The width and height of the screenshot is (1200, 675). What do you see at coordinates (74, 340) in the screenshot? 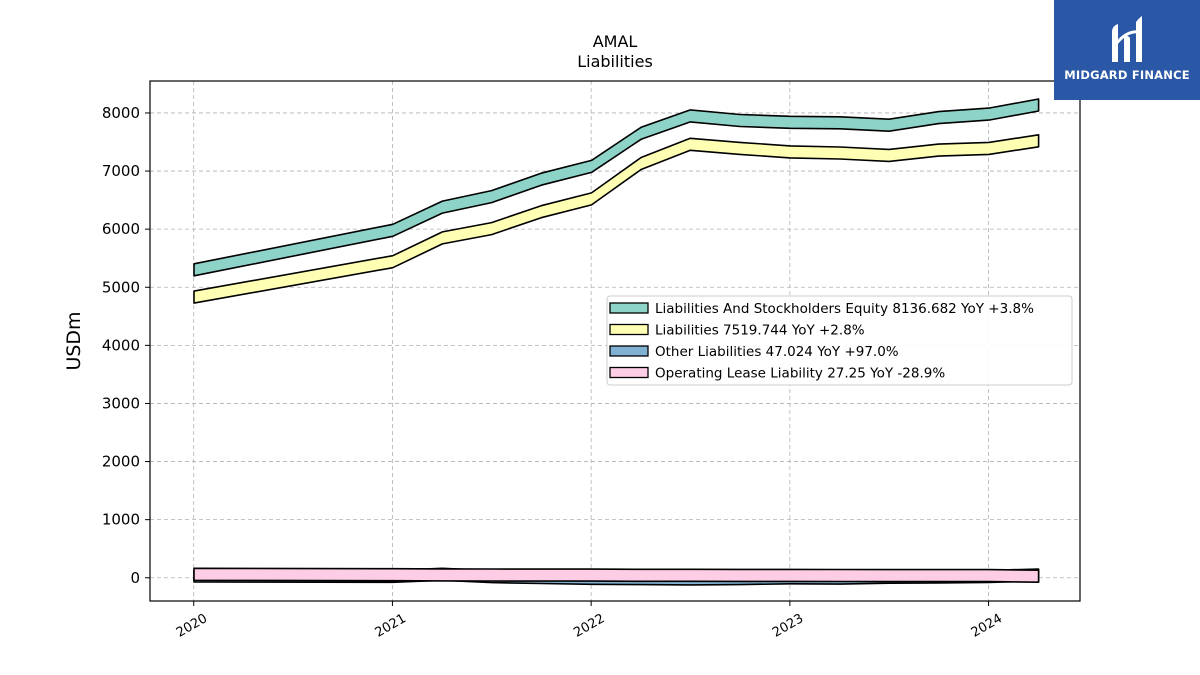
I see `y-axis-label: USDm` at bounding box center [74, 340].